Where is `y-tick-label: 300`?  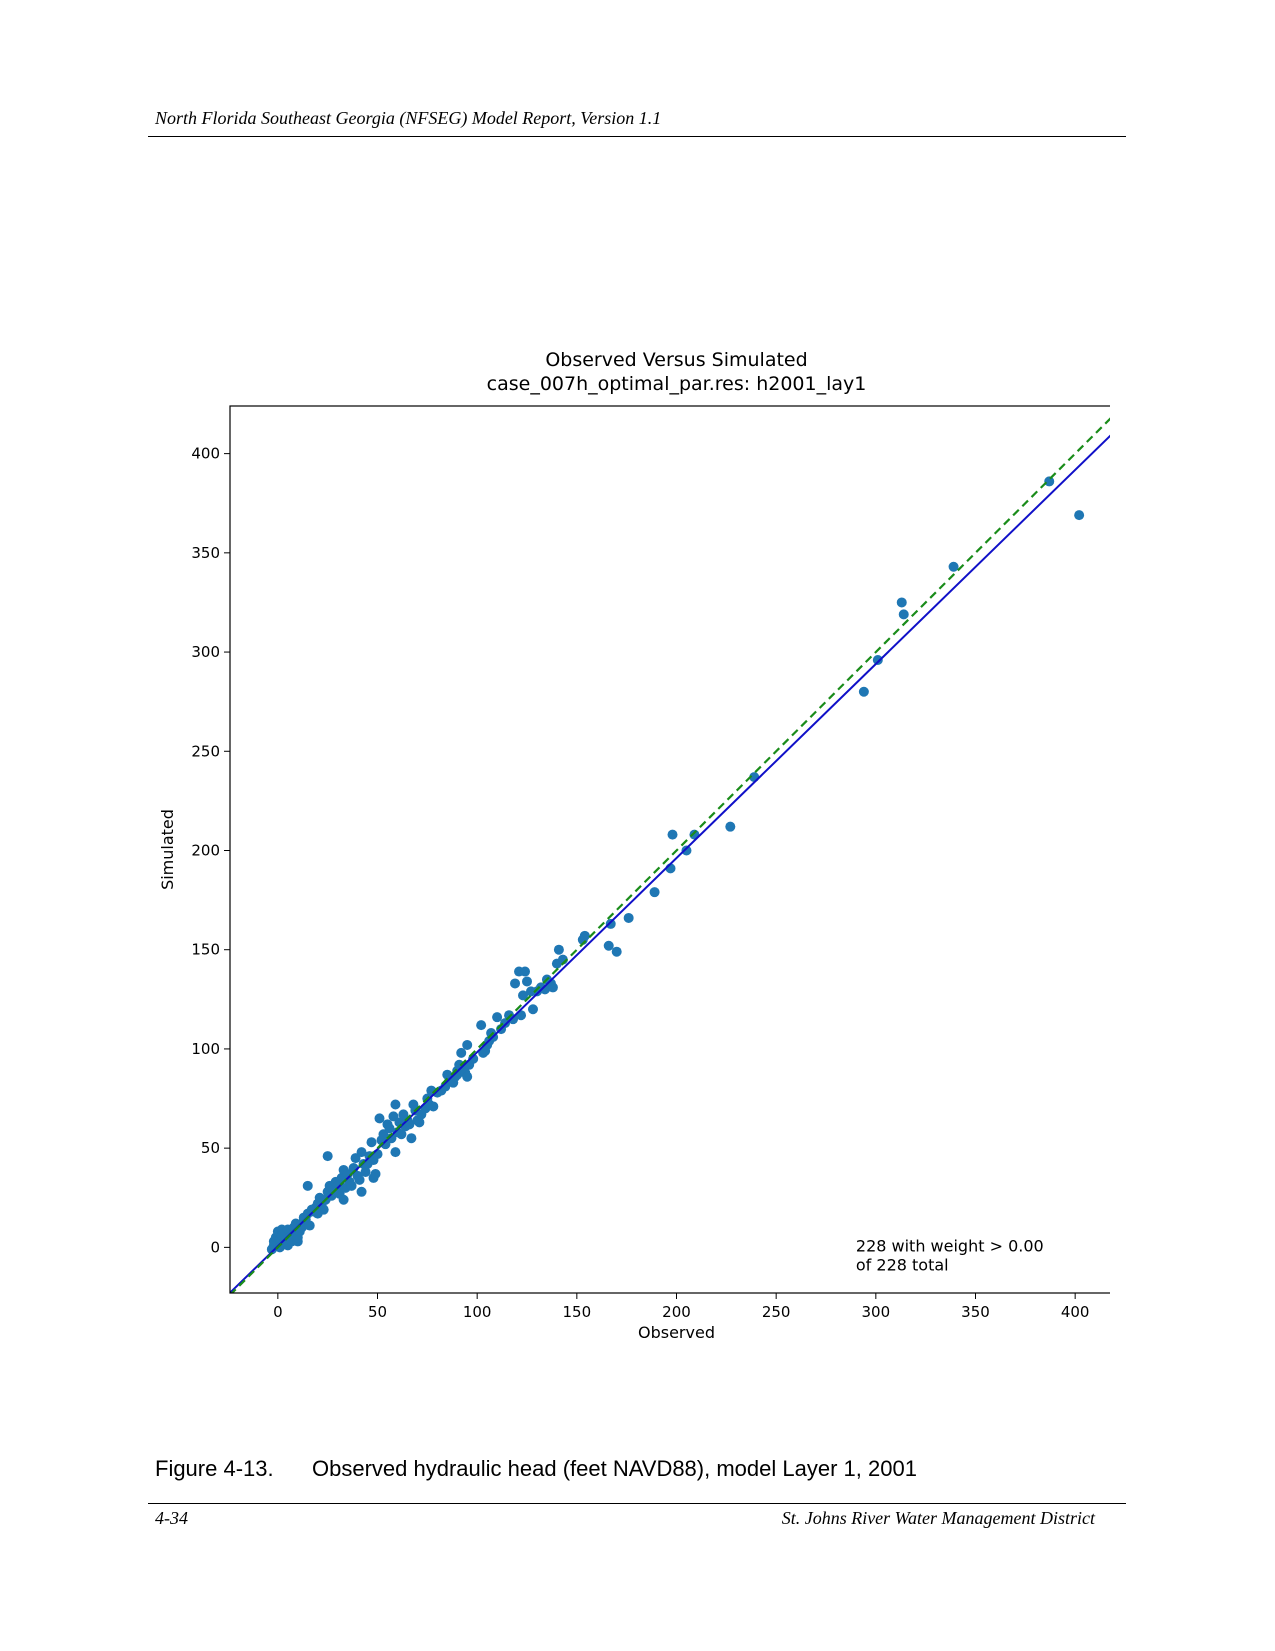
y-tick-label: 300 is located at coordinates (205, 652).